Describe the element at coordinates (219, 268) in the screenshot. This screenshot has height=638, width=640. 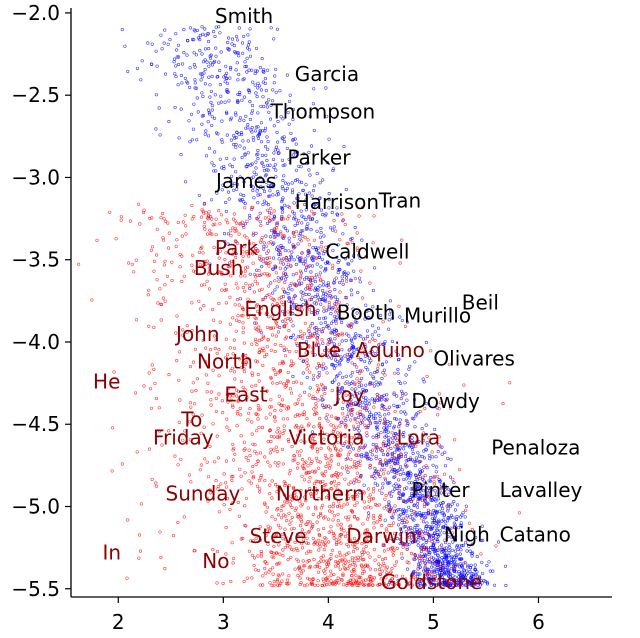
I see `word-label: Bush` at that location.